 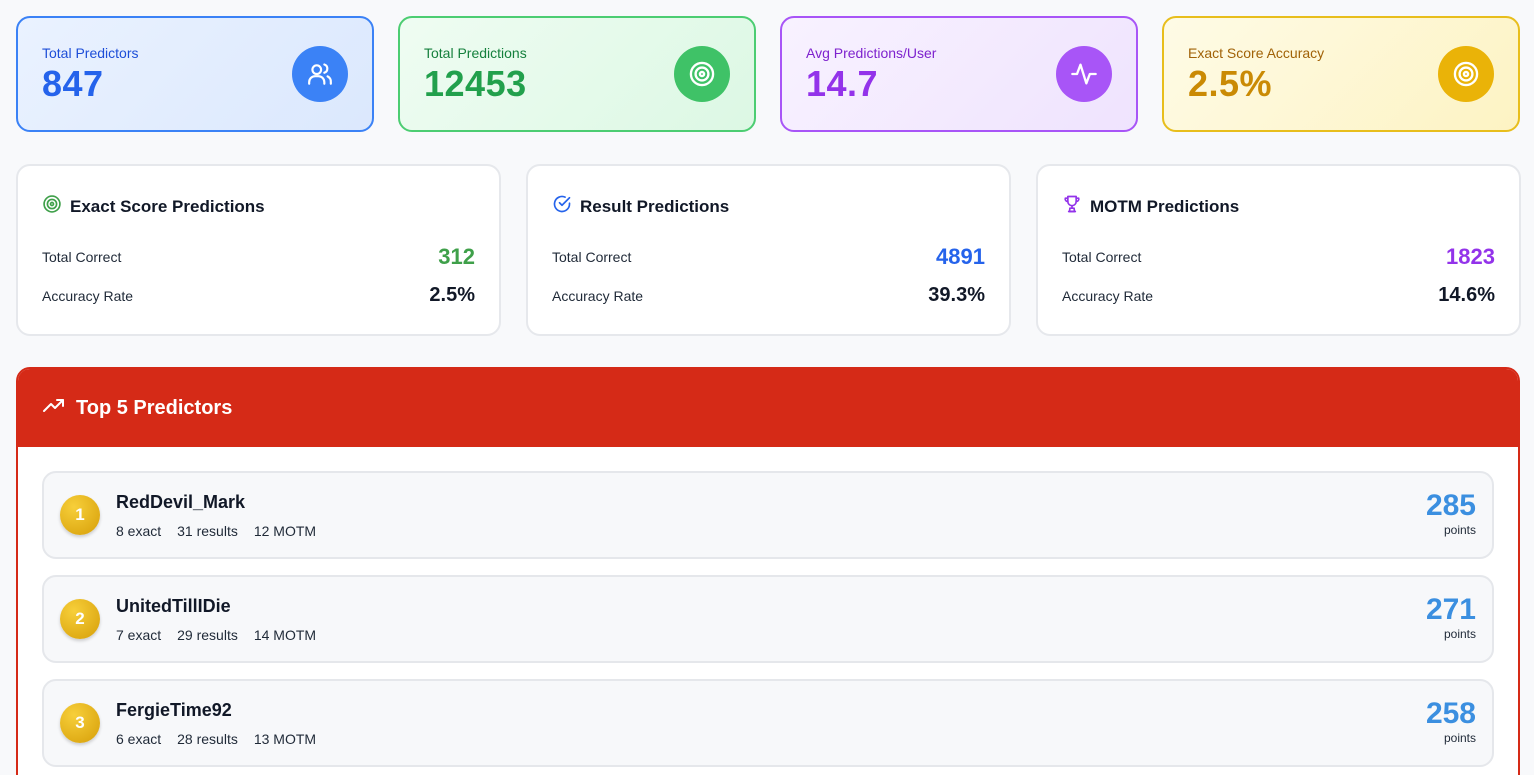 What do you see at coordinates (577, 74) in the screenshot?
I see `stat-card-total-predictions: Total Predictions 12453` at bounding box center [577, 74].